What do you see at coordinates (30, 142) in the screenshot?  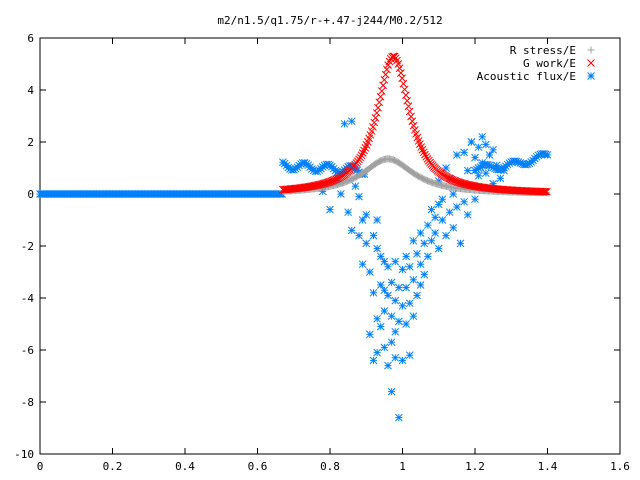 I see `y-tick-label: 2` at bounding box center [30, 142].